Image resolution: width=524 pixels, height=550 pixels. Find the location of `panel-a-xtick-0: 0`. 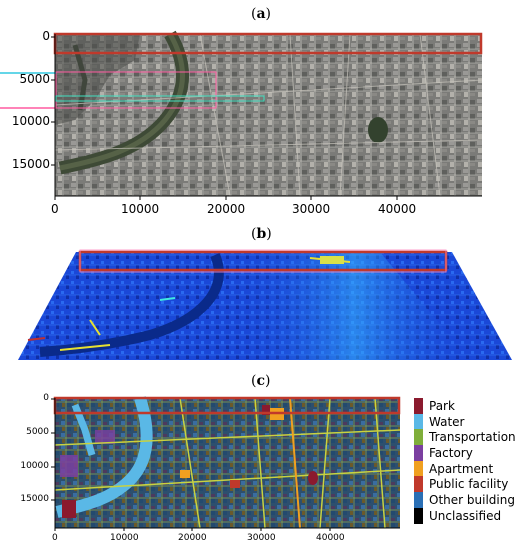

panel-a-xtick-0: 0 is located at coordinates (55, 209).